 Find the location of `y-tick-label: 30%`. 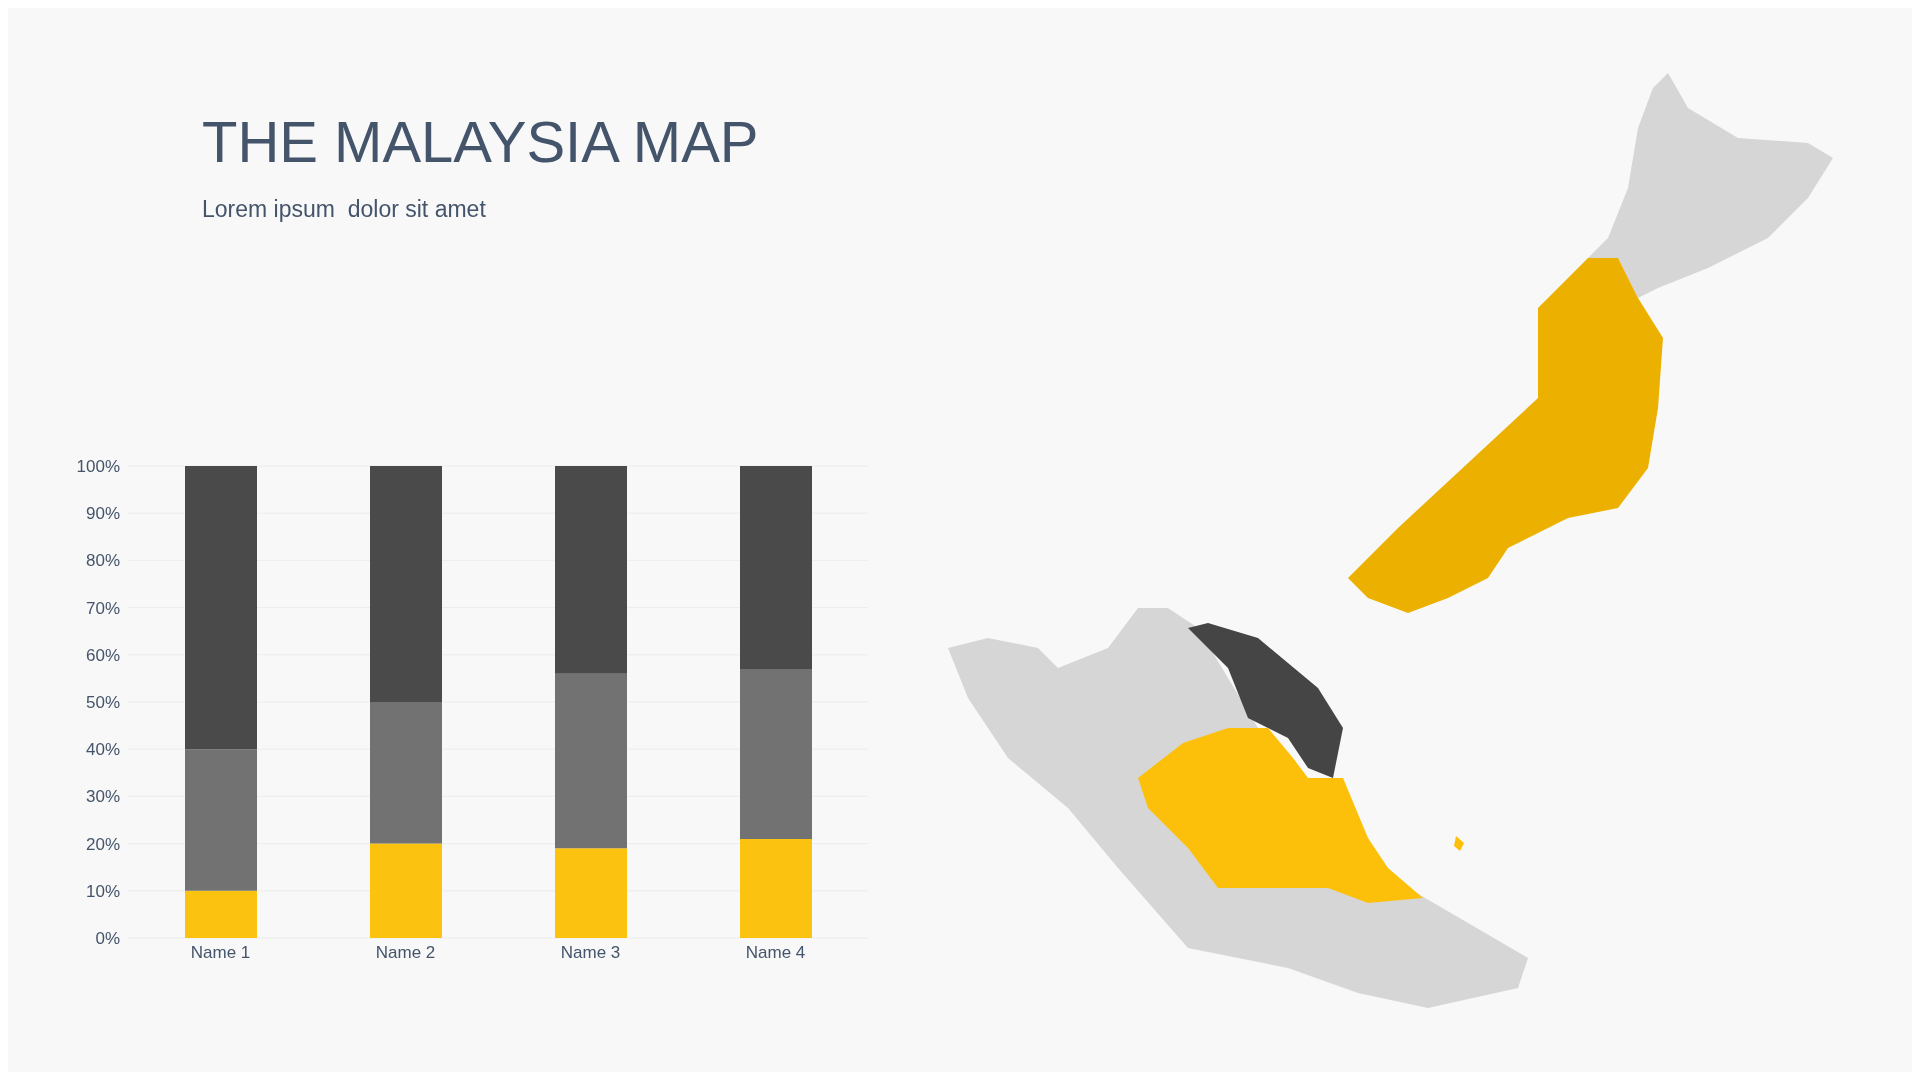

y-tick-label: 30% is located at coordinates (102, 797).